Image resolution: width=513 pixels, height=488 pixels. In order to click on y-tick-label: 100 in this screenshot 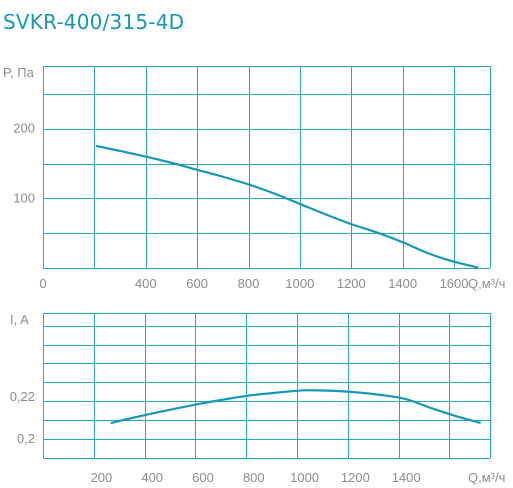, I will do `click(24, 197)`.